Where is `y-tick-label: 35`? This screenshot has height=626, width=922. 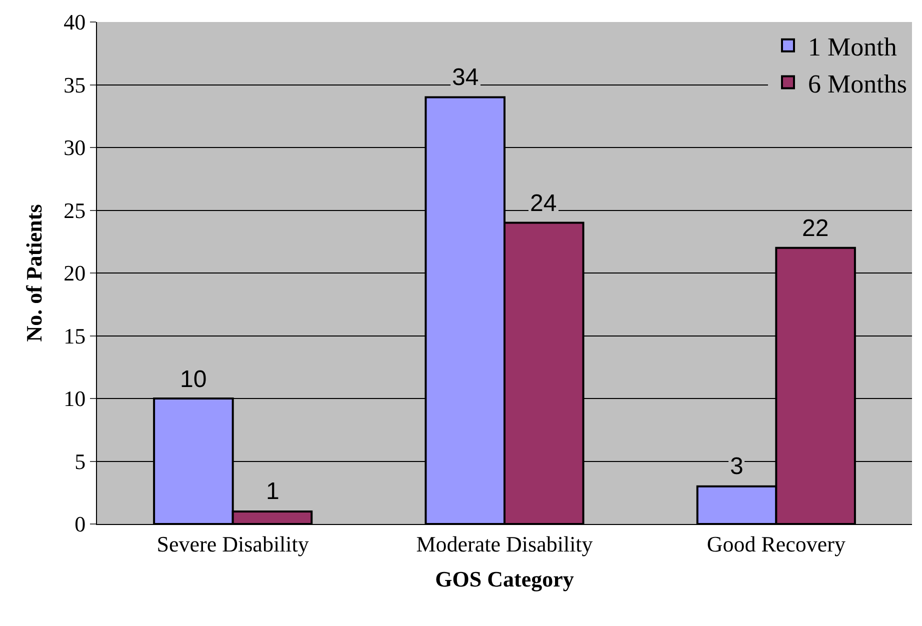
y-tick-label: 35 is located at coordinates (75, 85).